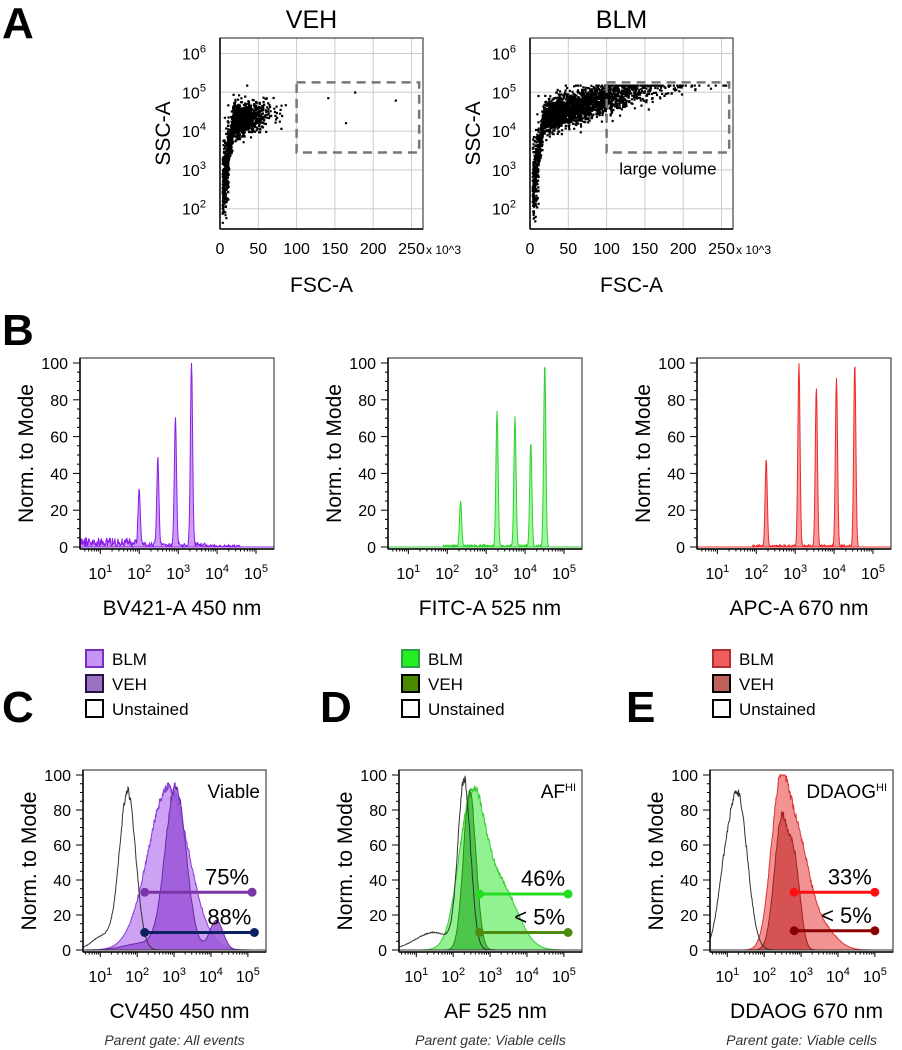 The width and height of the screenshot is (902, 1050). I want to click on gate-rect, so click(668, 117).